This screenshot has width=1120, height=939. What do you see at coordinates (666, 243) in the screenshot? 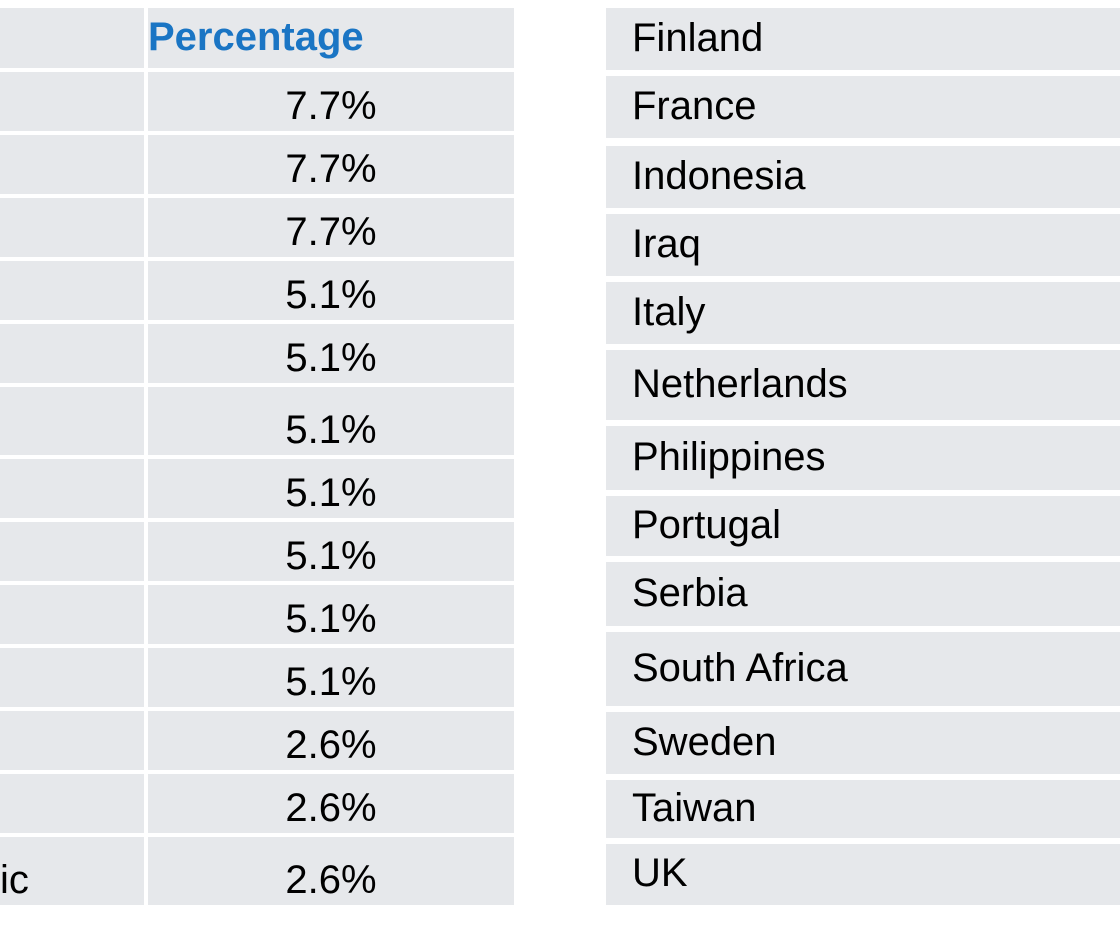
I see `country-cell-text: Iraq` at bounding box center [666, 243].